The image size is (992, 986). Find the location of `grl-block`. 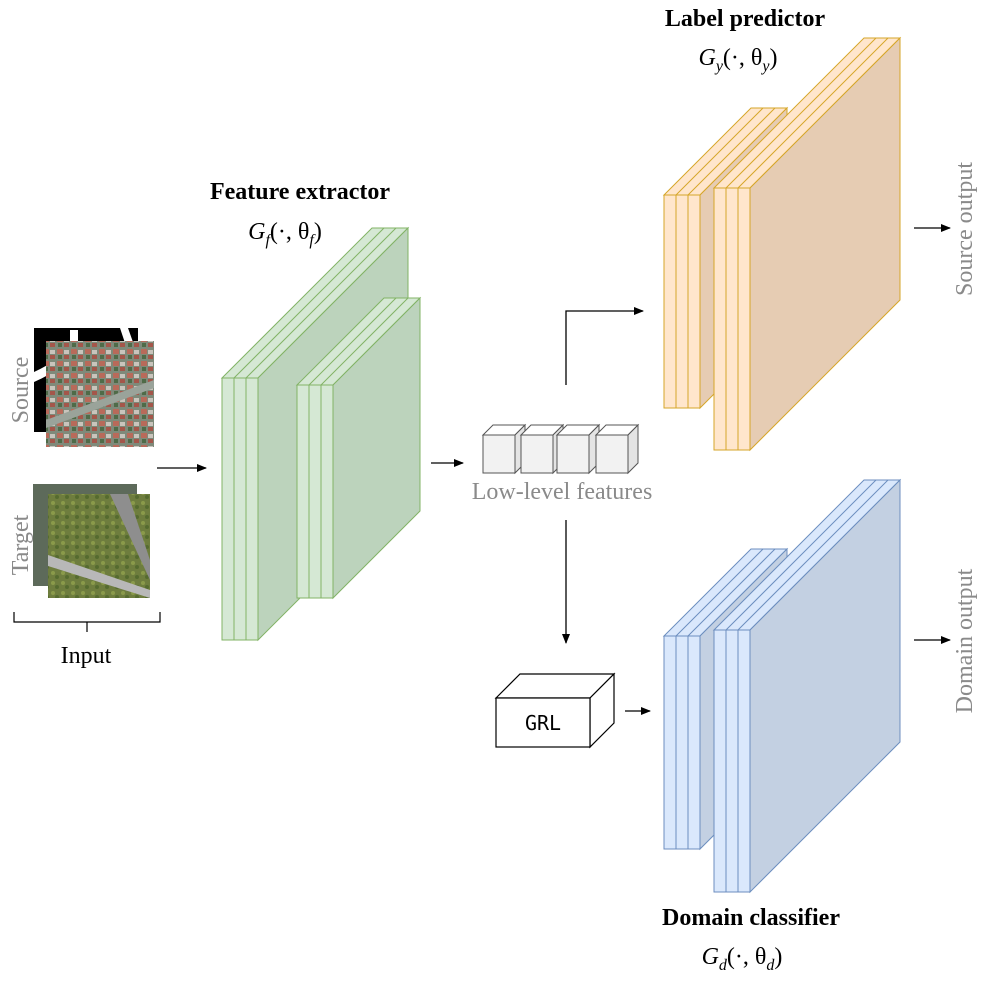

grl-block is located at coordinates (555, 710).